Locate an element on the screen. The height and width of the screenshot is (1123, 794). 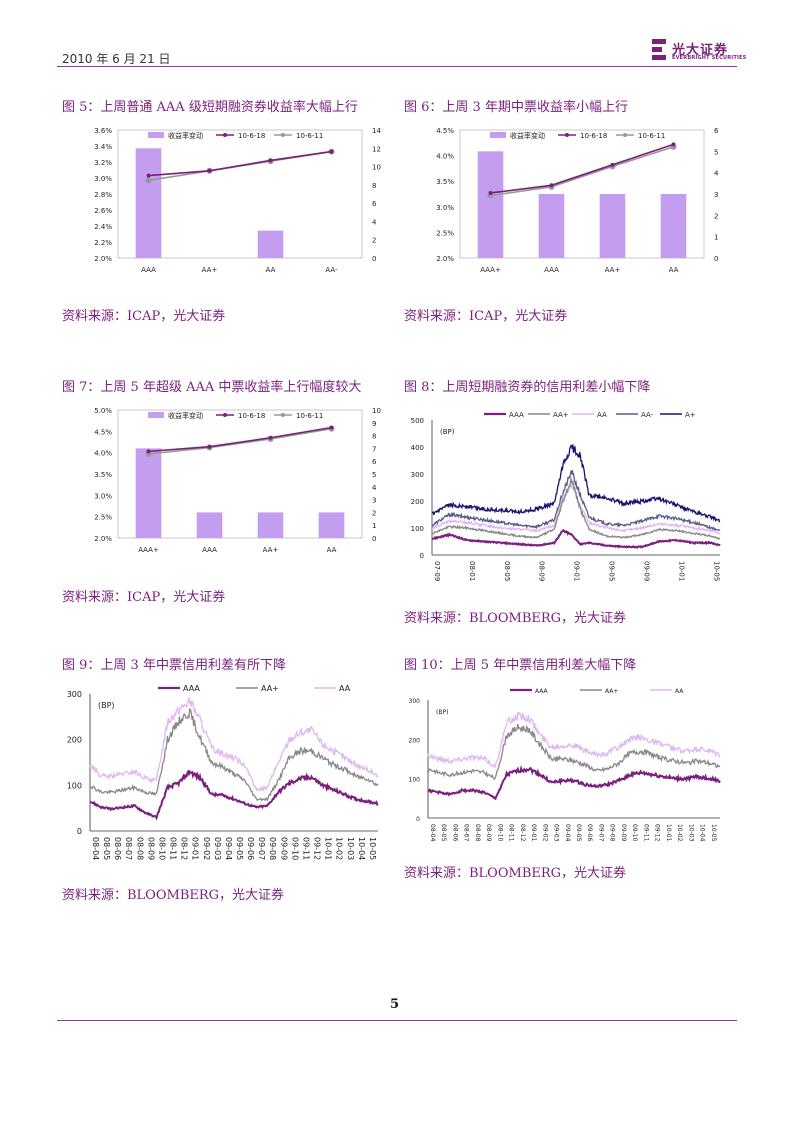
fig5-plot-frame is located at coordinates (240, 194).